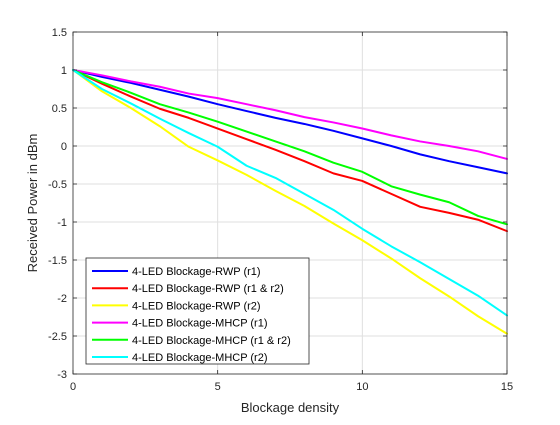  Describe the element at coordinates (64, 71) in the screenshot. I see `y-tick-label: 1` at that location.